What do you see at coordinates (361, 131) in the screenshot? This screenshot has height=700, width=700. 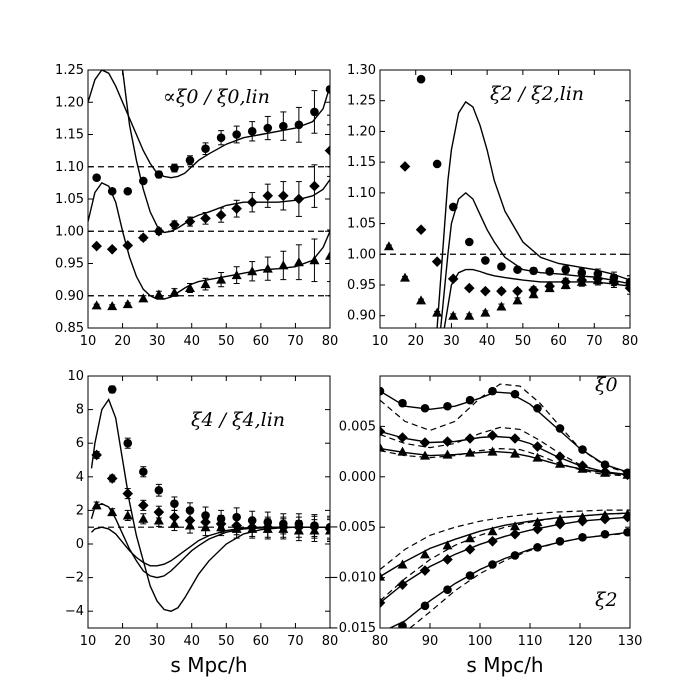 I see `y-tick-label: 1.20` at bounding box center [361, 131].